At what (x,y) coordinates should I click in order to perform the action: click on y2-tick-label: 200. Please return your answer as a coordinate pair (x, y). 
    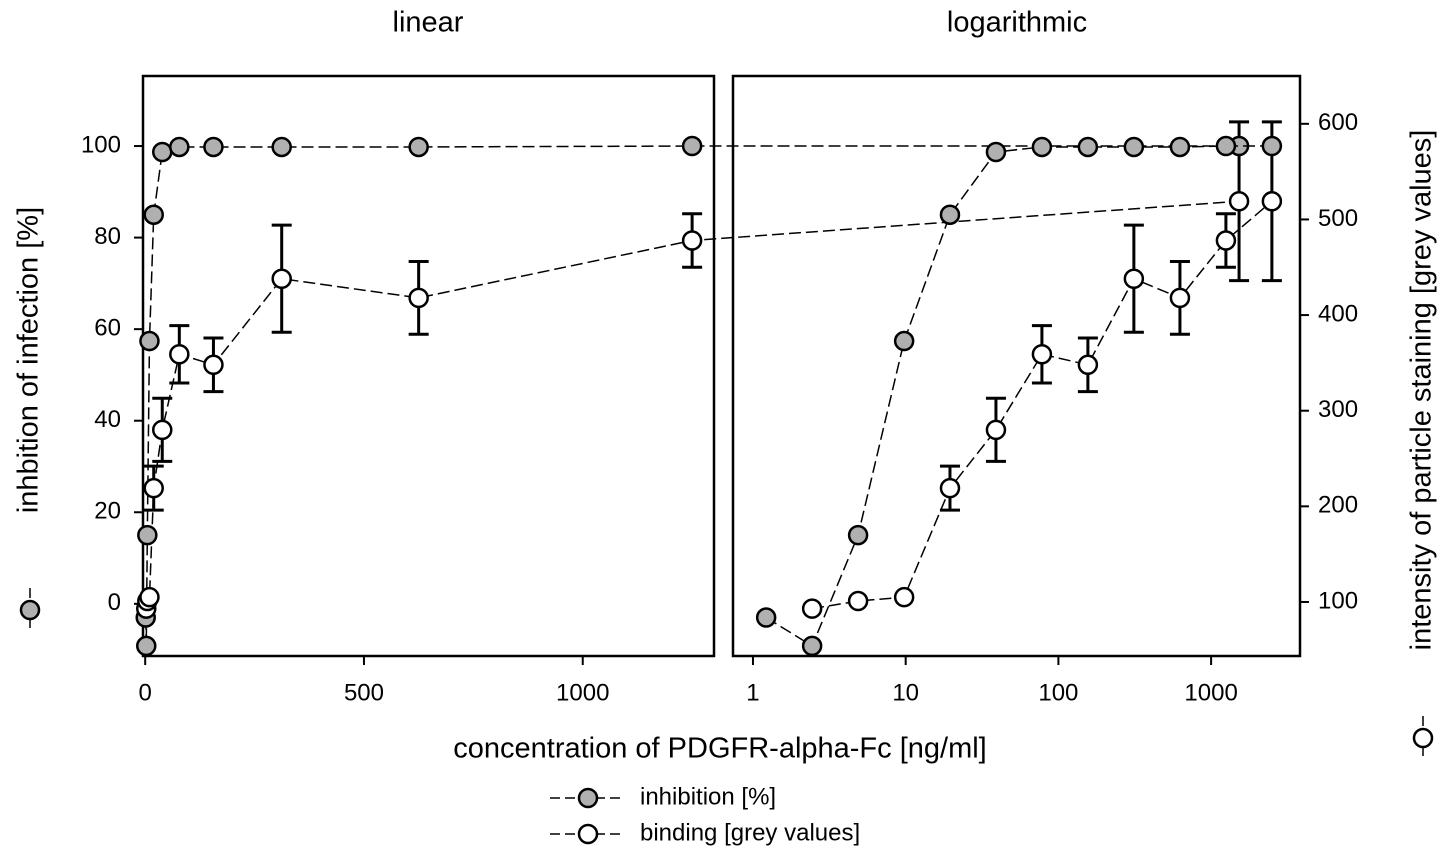
    Looking at the image, I should click on (1338, 505).